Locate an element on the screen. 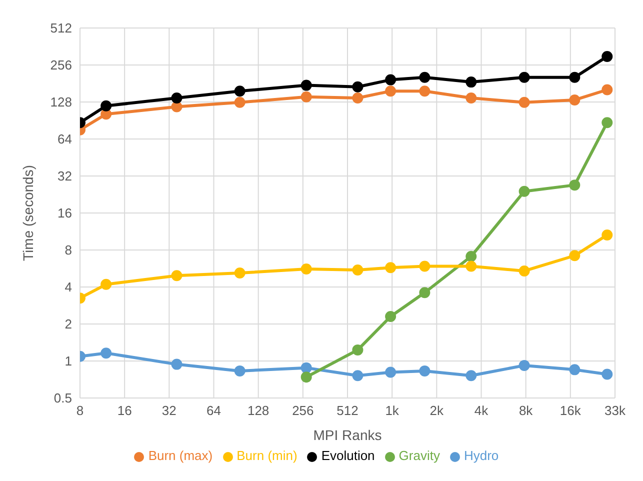  x-tick-label: 16k is located at coordinates (571, 410).